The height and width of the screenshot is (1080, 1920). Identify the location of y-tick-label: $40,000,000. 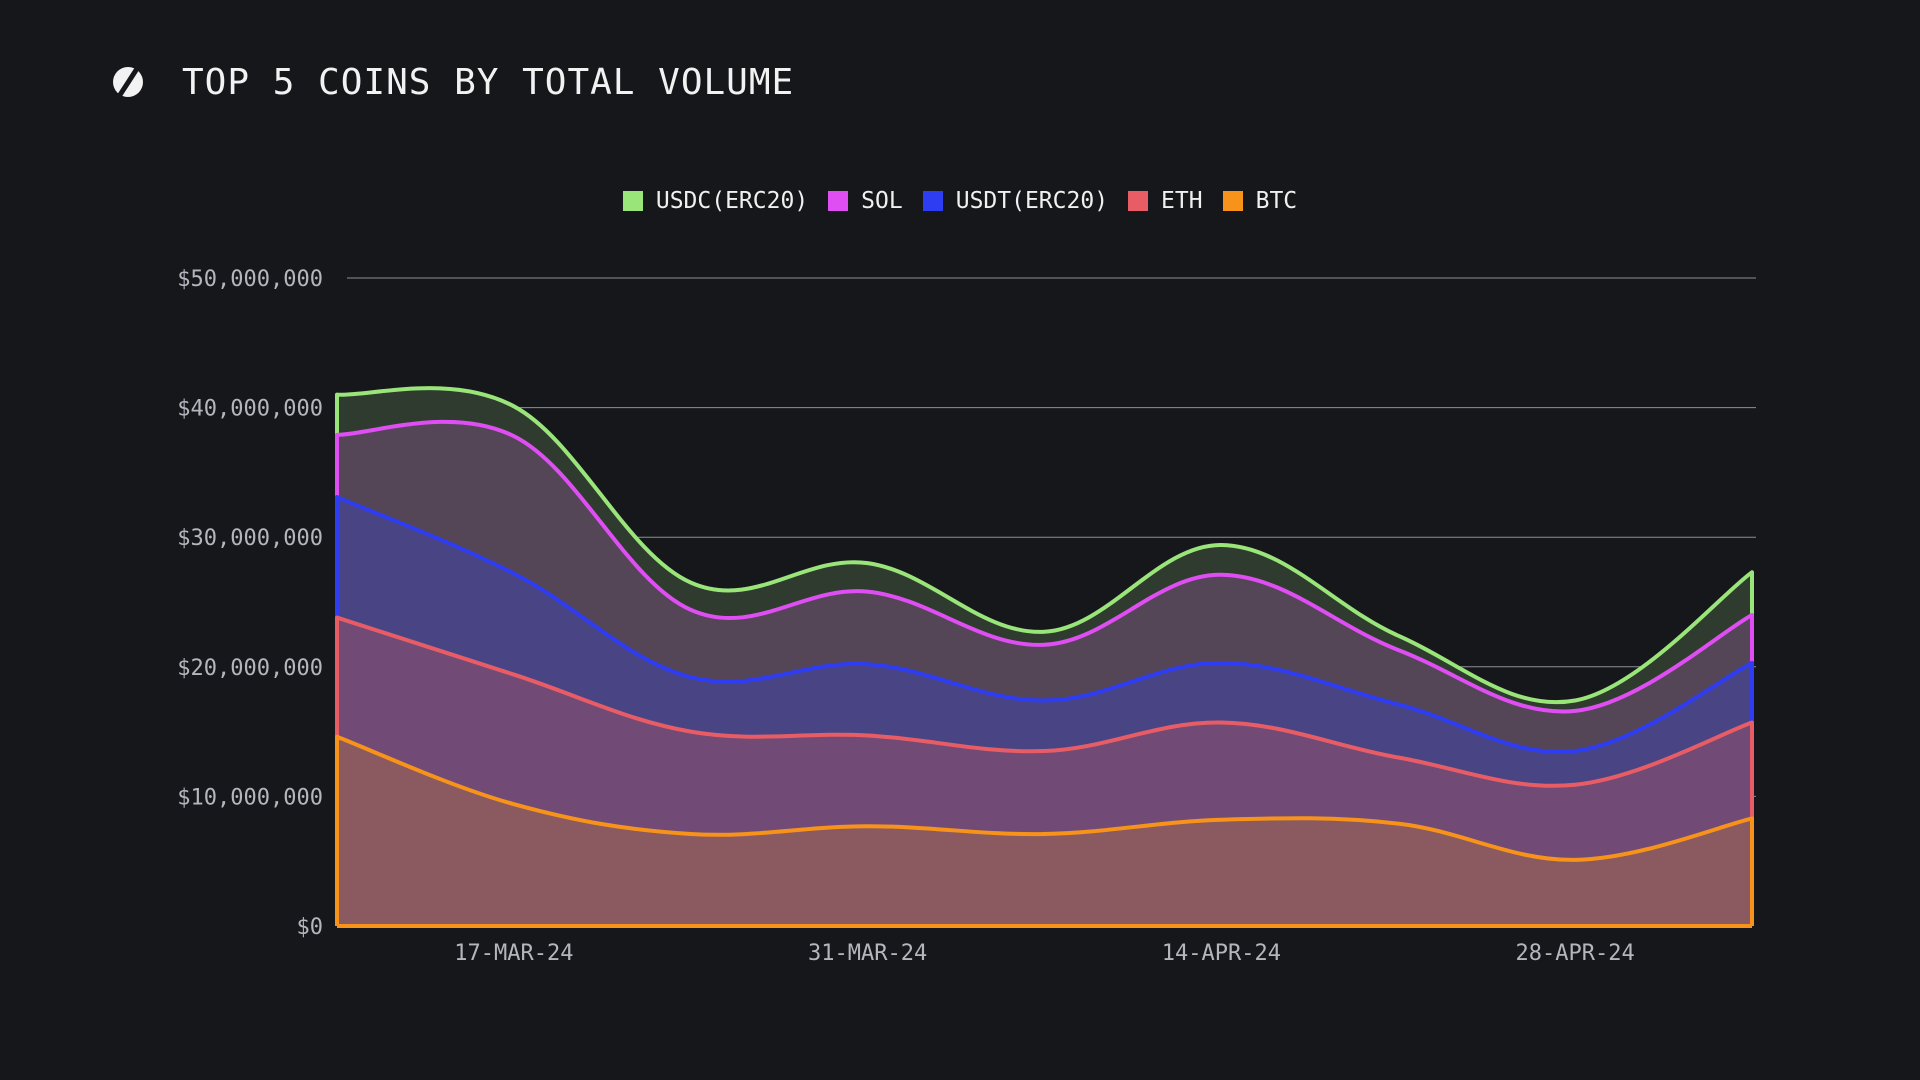
(250, 409).